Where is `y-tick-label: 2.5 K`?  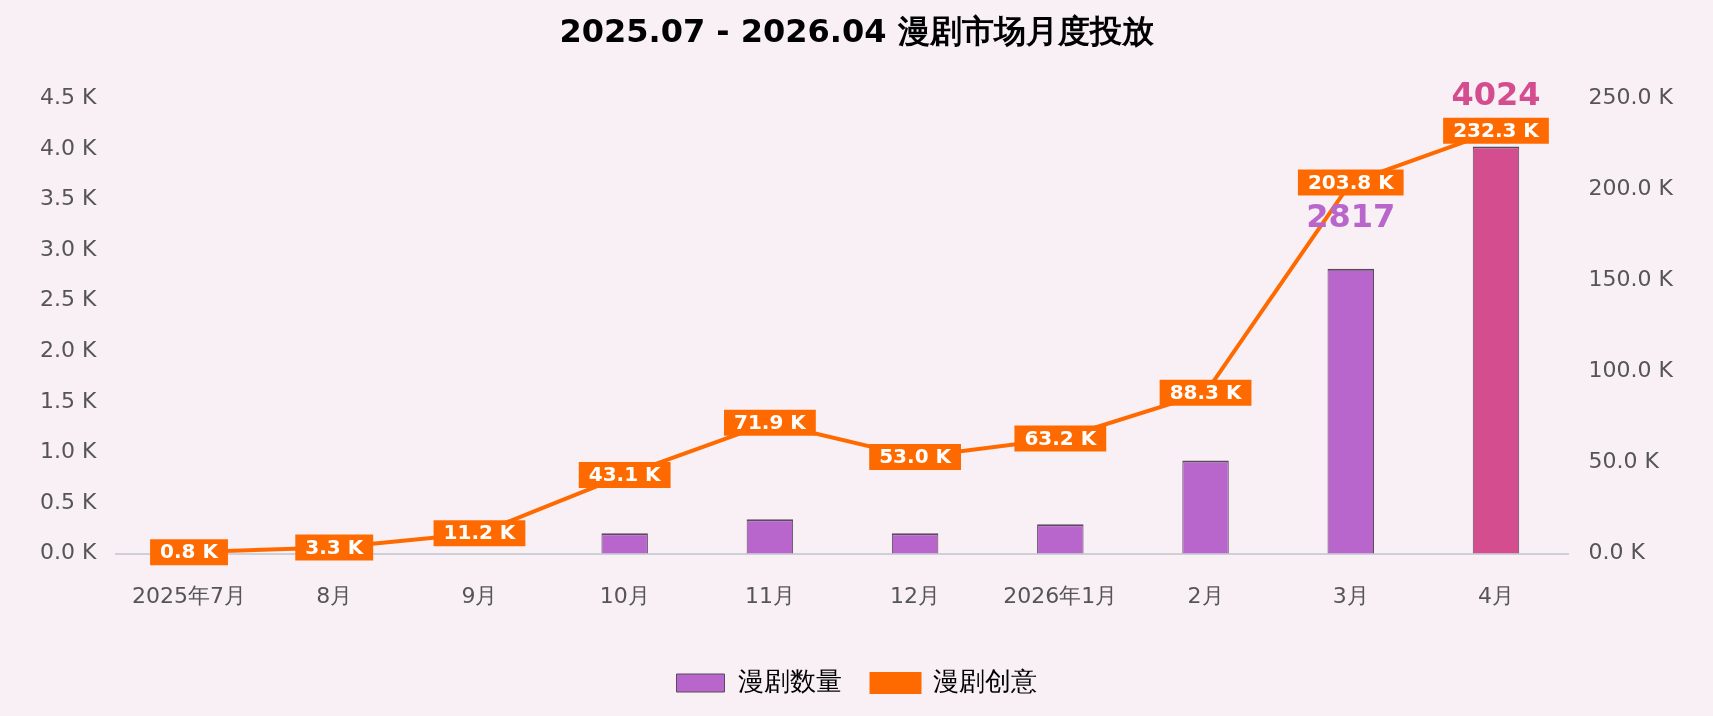 y-tick-label: 2.5 K is located at coordinates (68, 299).